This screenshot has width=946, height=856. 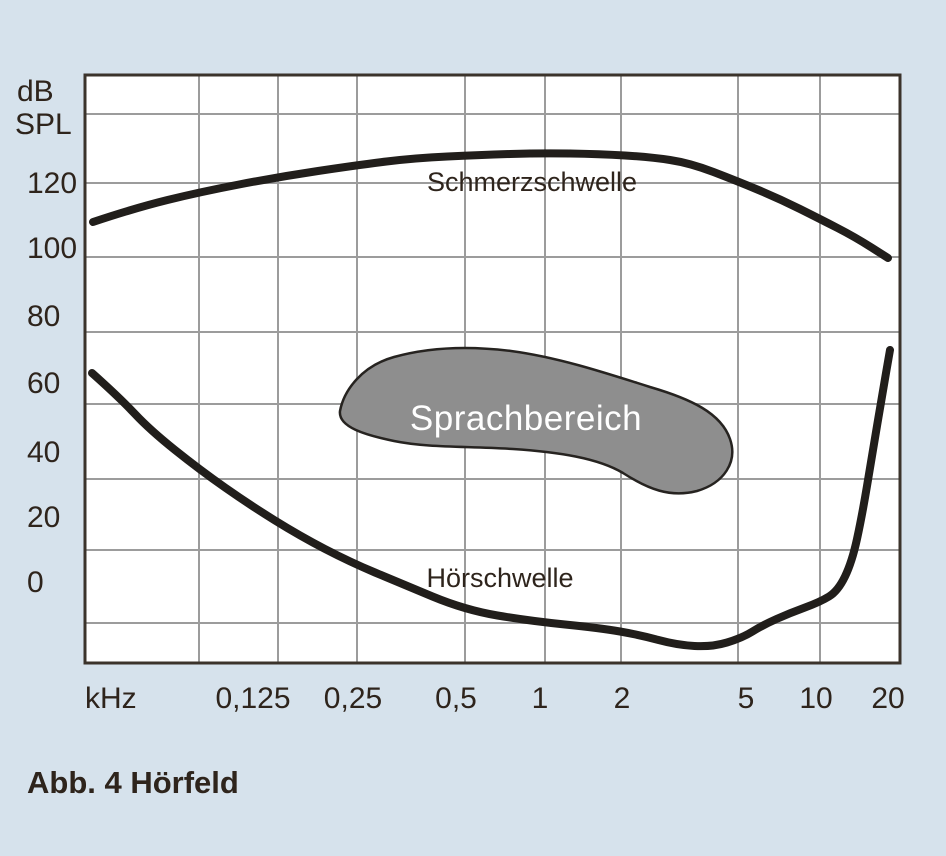 I want to click on x-tick-label: 5, so click(x=746, y=698).